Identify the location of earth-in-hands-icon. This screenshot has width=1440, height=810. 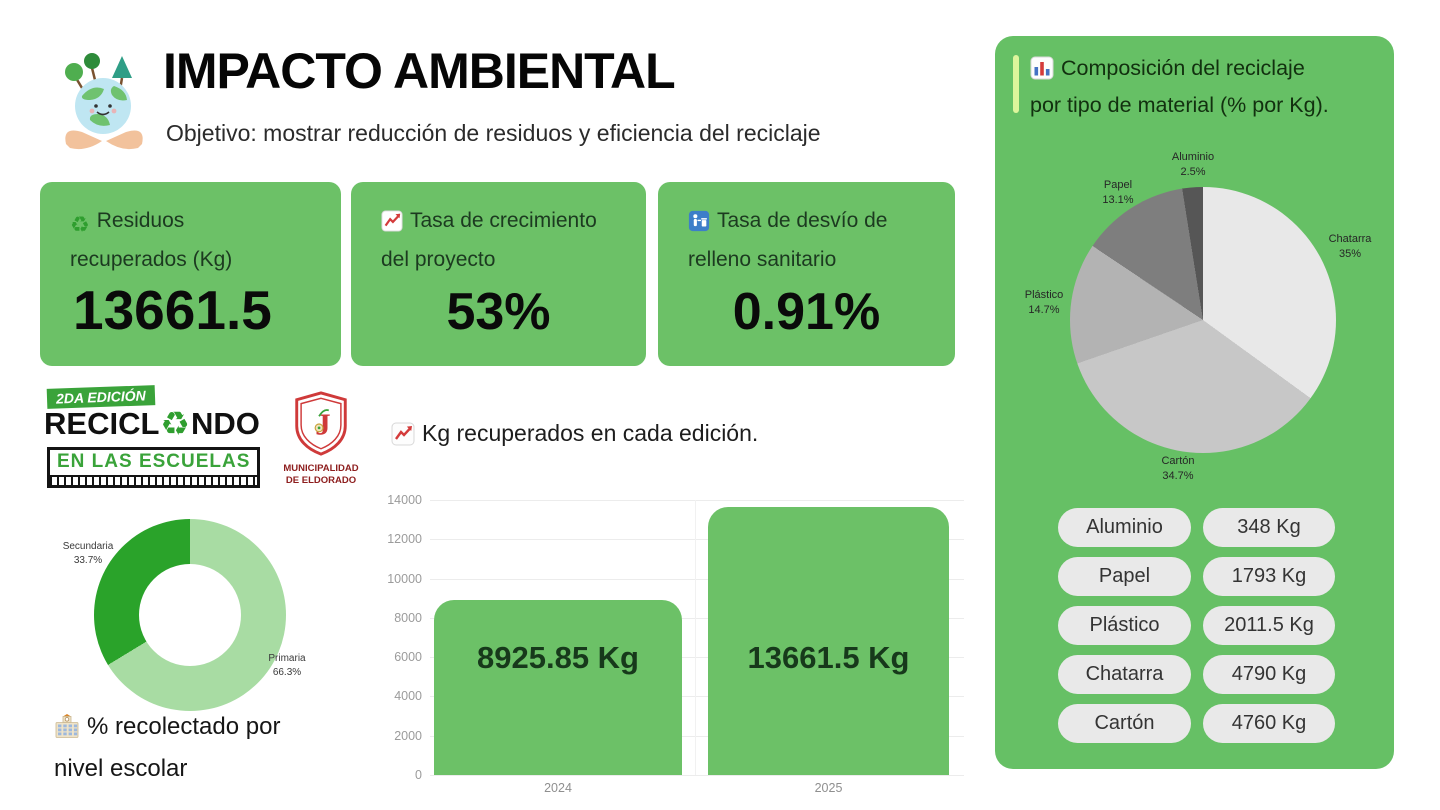
(104, 103).